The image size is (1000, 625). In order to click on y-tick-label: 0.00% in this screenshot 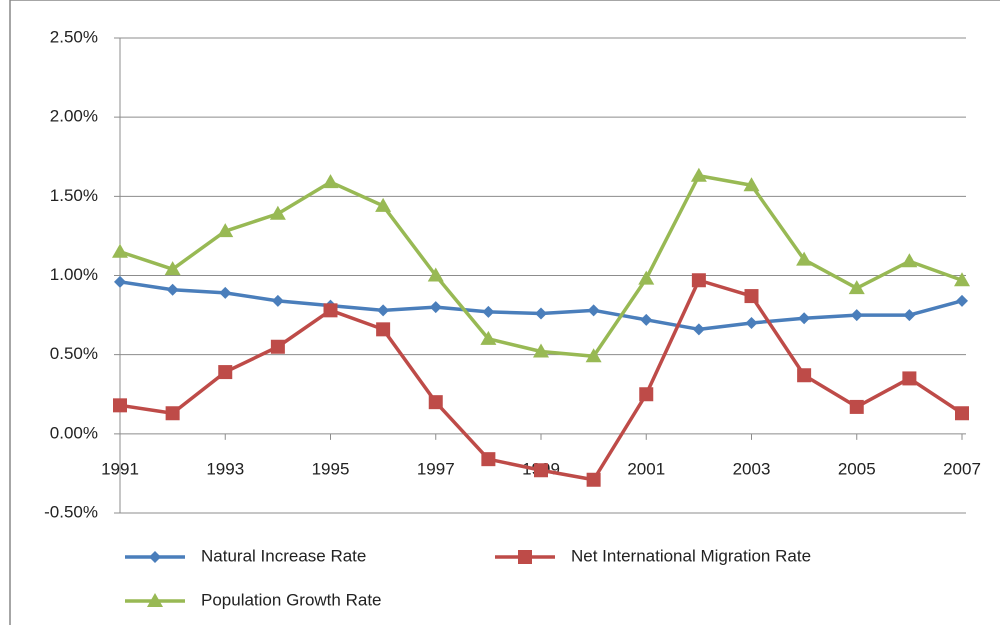, I will do `click(74, 432)`.